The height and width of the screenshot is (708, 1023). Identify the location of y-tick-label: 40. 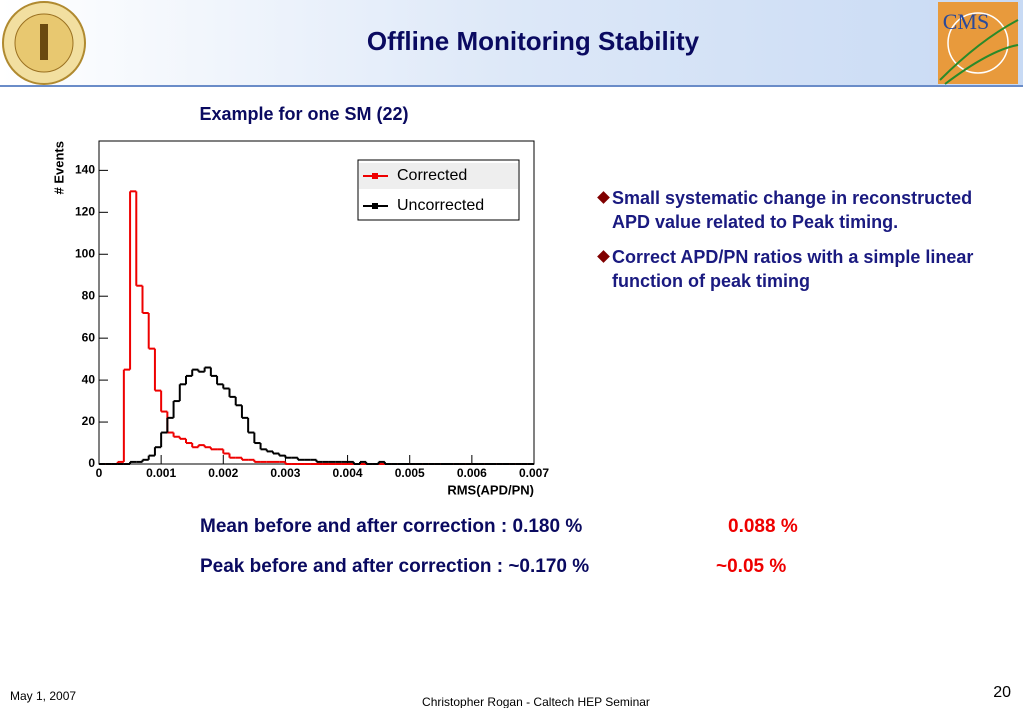
(89, 379).